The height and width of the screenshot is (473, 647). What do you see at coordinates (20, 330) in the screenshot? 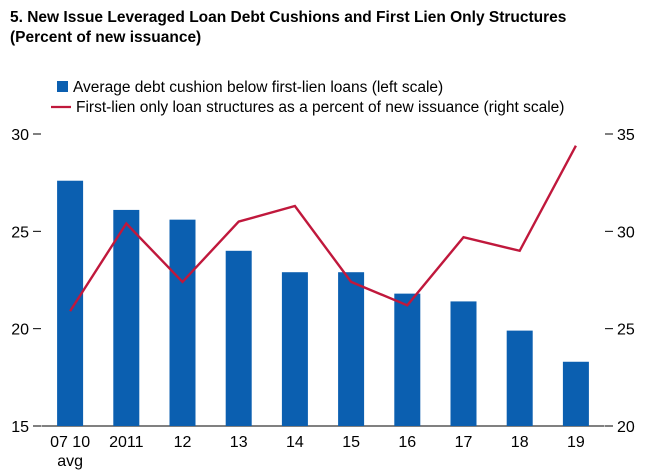
I see `left-axis-tick-label: 20` at bounding box center [20, 330].